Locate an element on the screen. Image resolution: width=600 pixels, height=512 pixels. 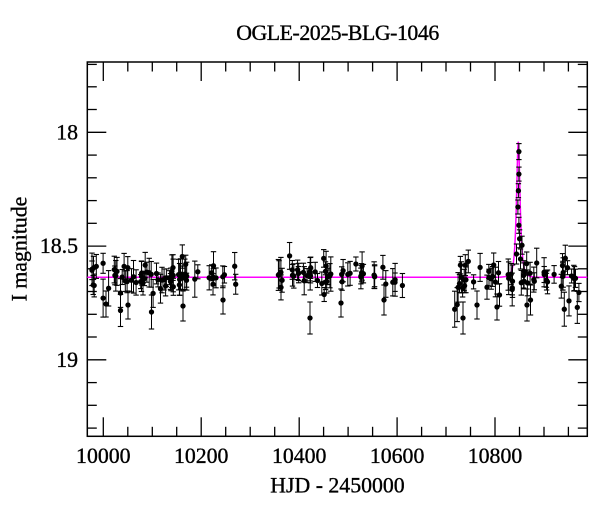
svg-text: 10200 is located at coordinates (201, 456).